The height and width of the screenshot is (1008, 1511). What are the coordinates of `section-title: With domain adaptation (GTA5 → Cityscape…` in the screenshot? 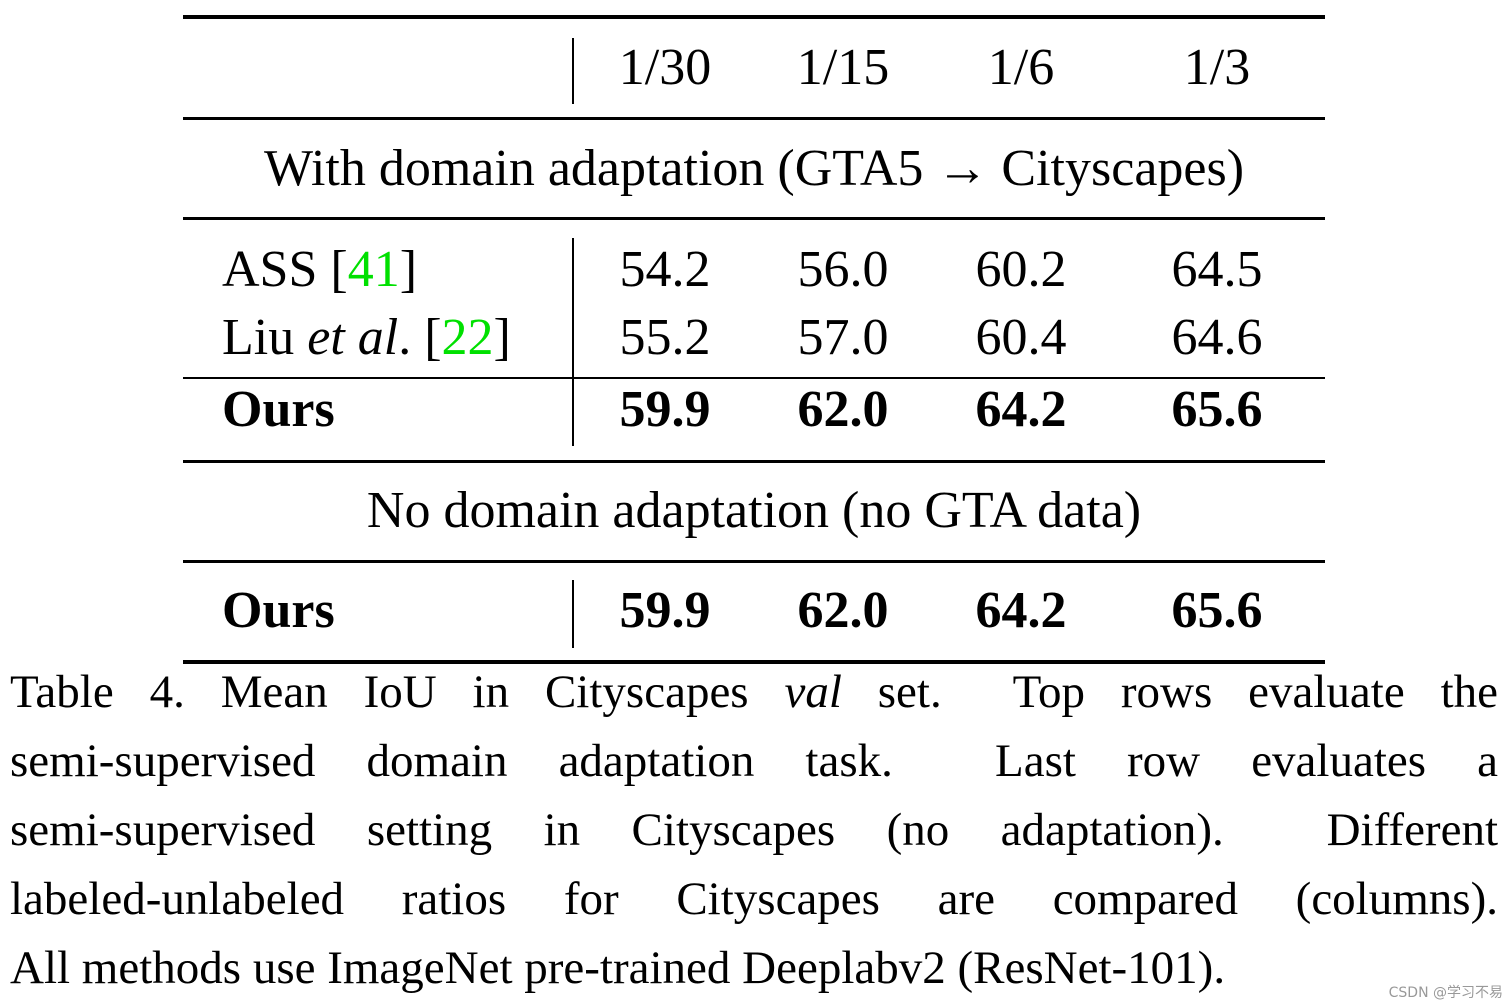 It's located at (754, 168).